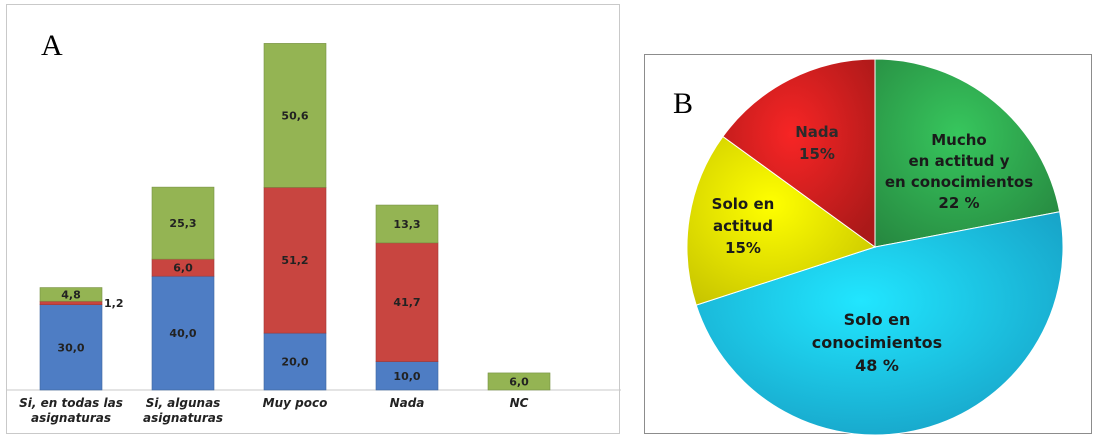  What do you see at coordinates (407, 403) in the screenshot?
I see `category-label: Nada` at bounding box center [407, 403].